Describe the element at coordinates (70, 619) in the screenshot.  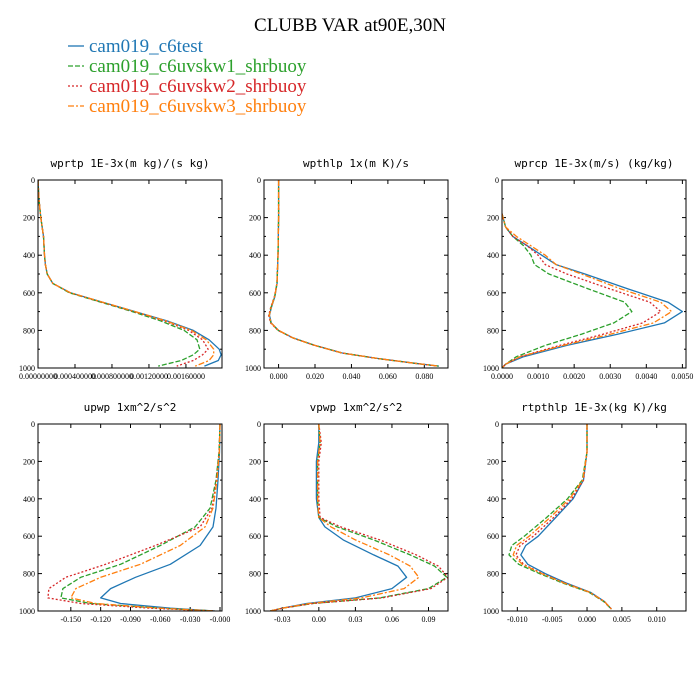
I see `x-tick-label: -0.150` at that location.